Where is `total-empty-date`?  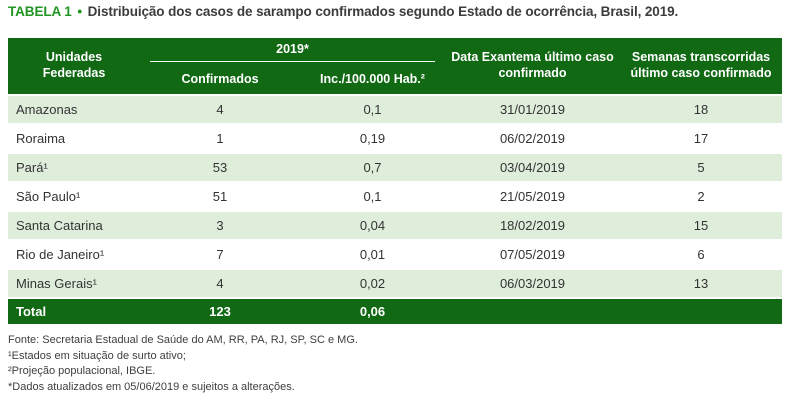
total-empty-date is located at coordinates (532, 311).